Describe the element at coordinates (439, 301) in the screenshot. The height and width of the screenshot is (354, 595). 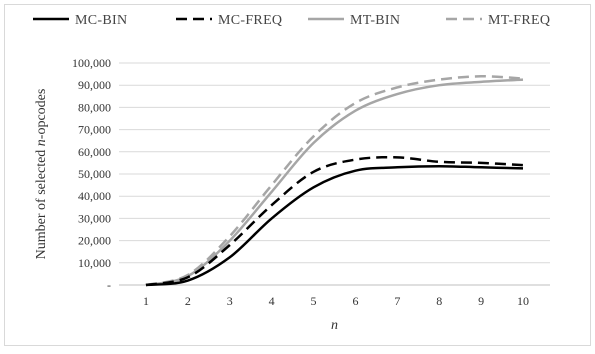
I see `x-tick-label: 8` at that location.